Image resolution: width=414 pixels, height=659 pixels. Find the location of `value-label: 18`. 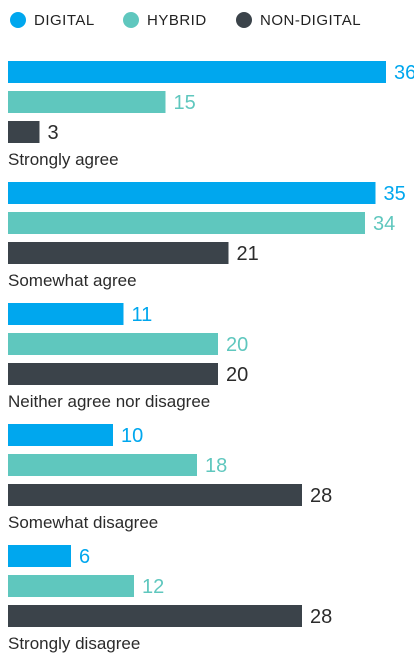

value-label: 18 is located at coordinates (216, 466).